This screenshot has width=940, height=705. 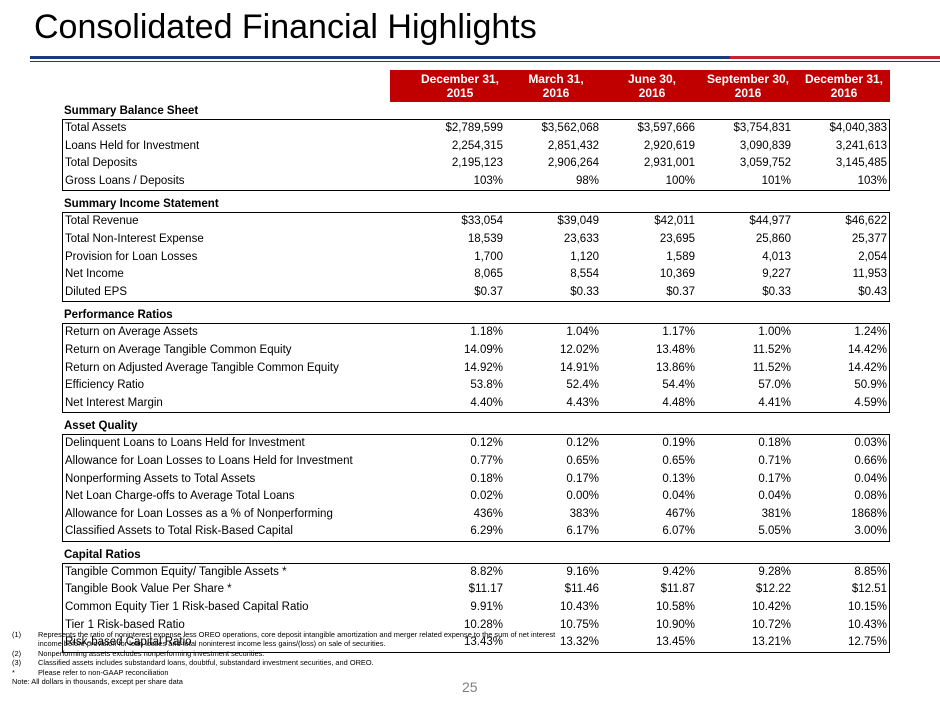 What do you see at coordinates (579, 624) in the screenshot?
I see `cell-value: 10.75%` at bounding box center [579, 624].